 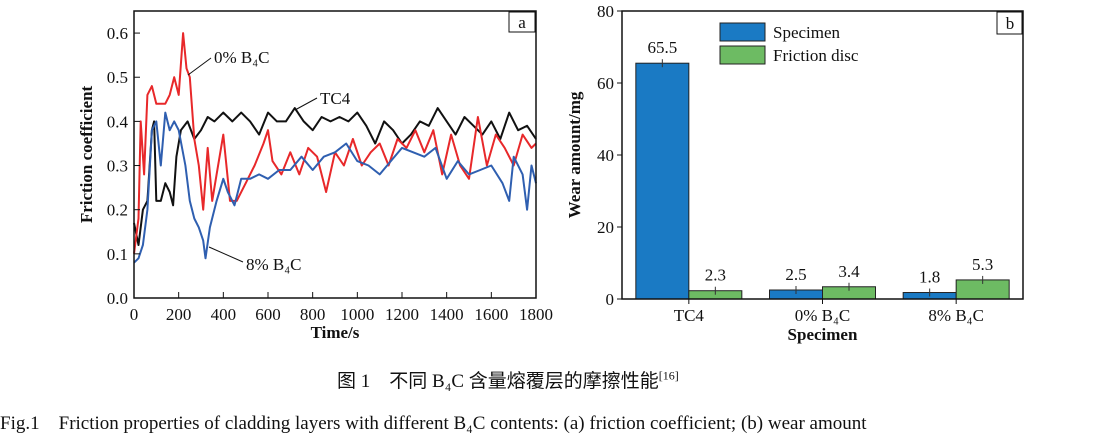 I want to click on x-tick-label: 0, so click(x=134, y=314).